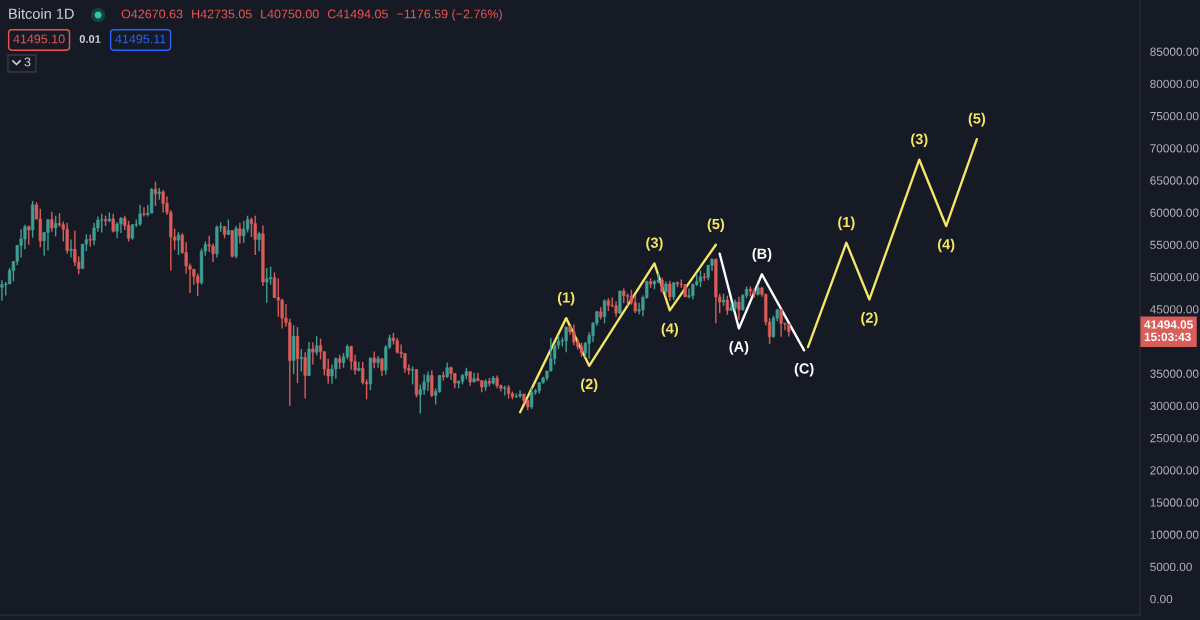 The image size is (1200, 620). I want to click on annotation: −1176.59 (−2.76%), so click(449, 15).